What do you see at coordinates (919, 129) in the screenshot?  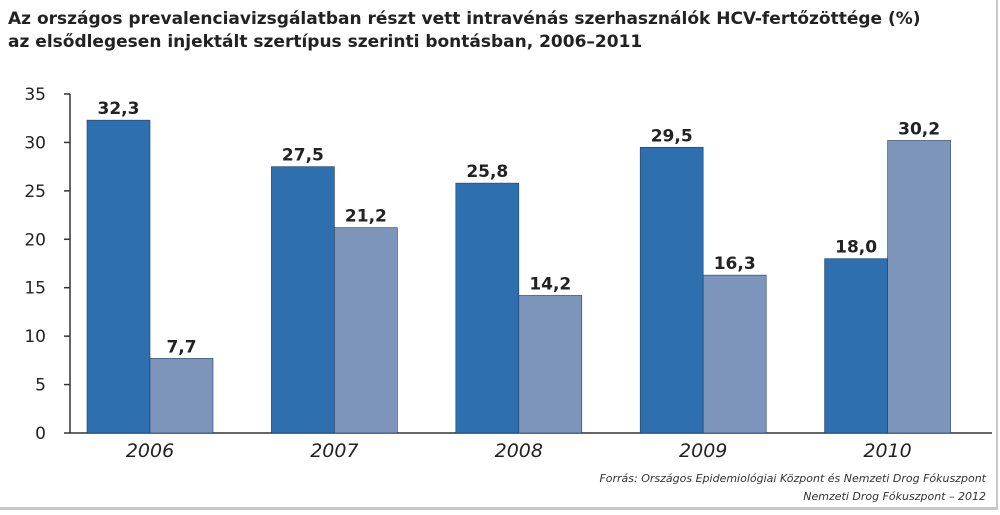 I see `data-label: 30,2` at bounding box center [919, 129].